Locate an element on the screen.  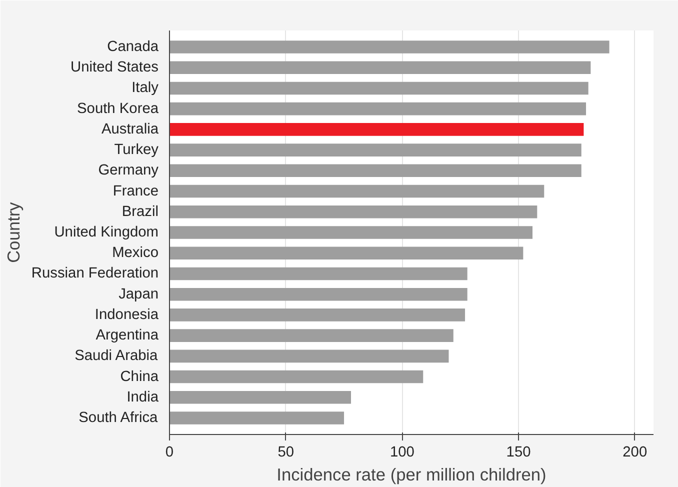
y-tick-label: Saudi Arabia is located at coordinates (116, 356).